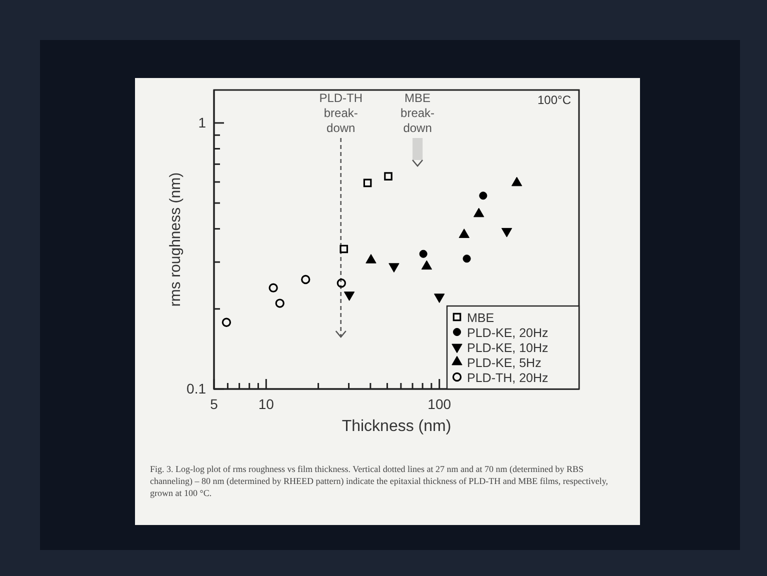 Image resolution: width=767 pixels, height=576 pixels. I want to click on x-tick-label: 5, so click(214, 404).